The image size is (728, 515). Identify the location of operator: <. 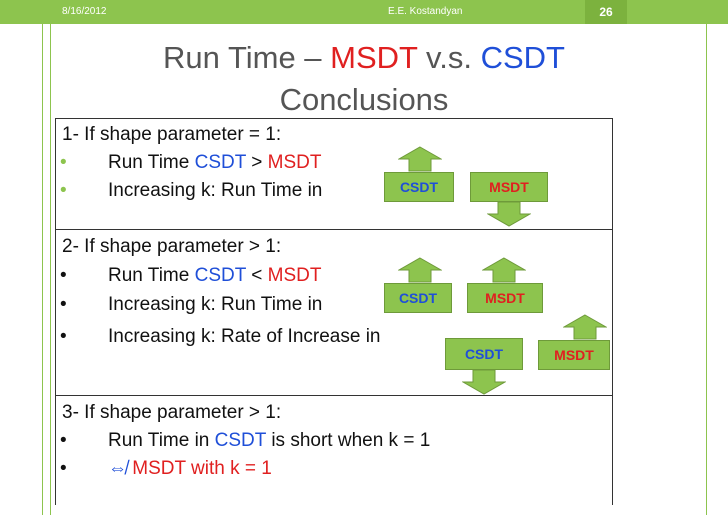
(256, 275).